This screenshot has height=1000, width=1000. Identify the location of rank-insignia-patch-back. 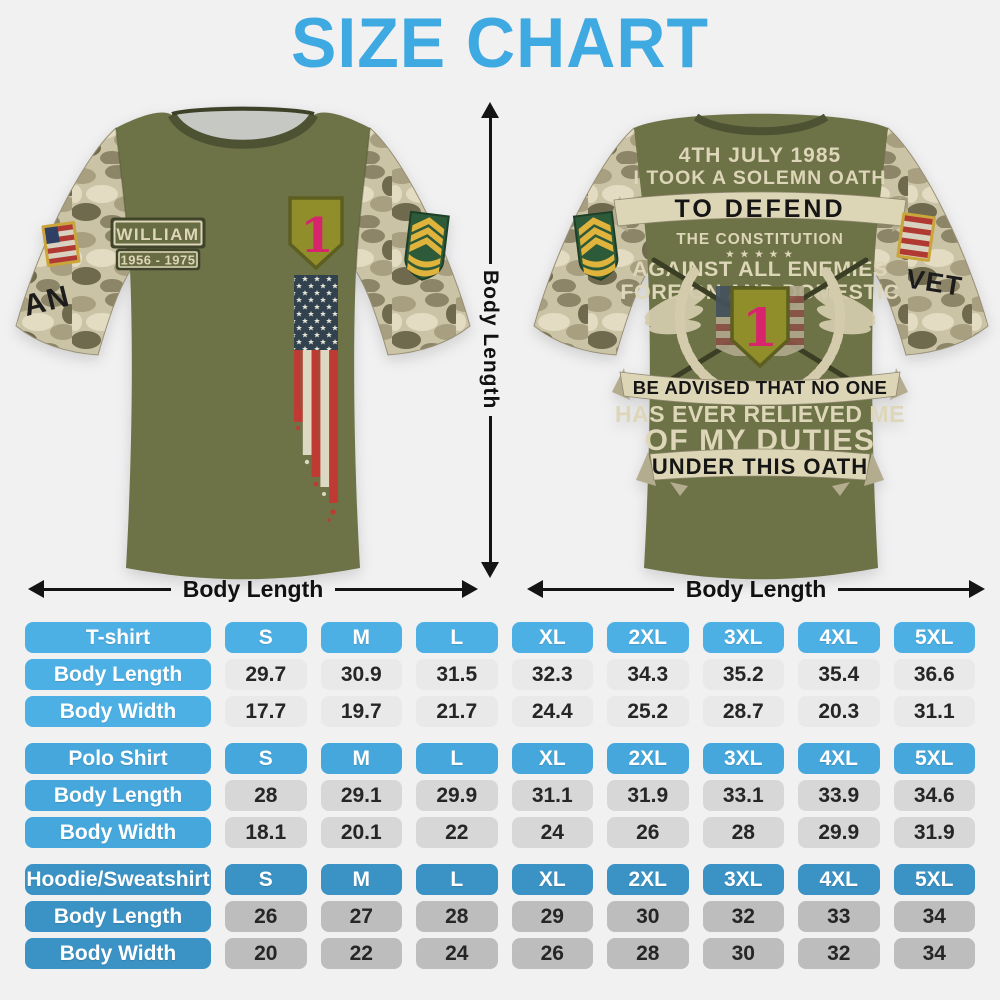
(595, 245).